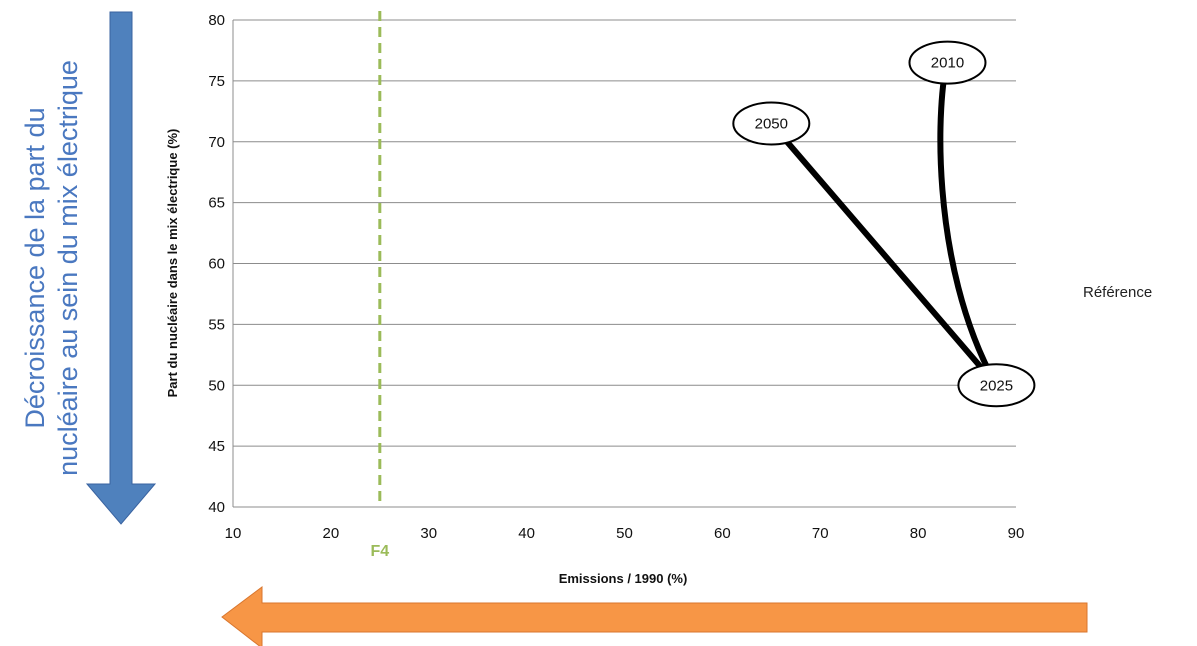 The height and width of the screenshot is (646, 1197). Describe the element at coordinates (526, 533) in the screenshot. I see `x-tick-label: 40` at that location.